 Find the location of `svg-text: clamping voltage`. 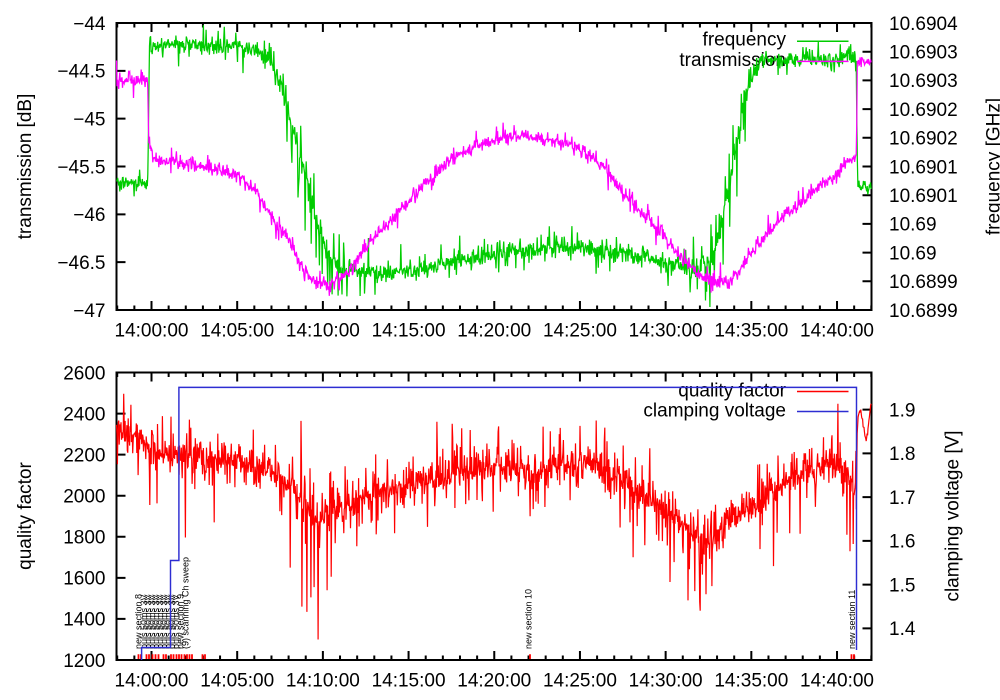

svg-text: clamping voltage is located at coordinates (714, 411).